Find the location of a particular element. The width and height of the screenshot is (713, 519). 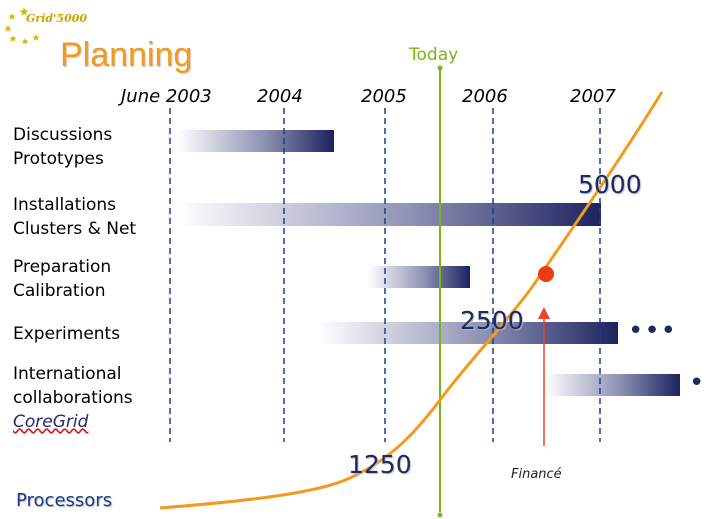

bar-experiments is located at coordinates (468, 333).